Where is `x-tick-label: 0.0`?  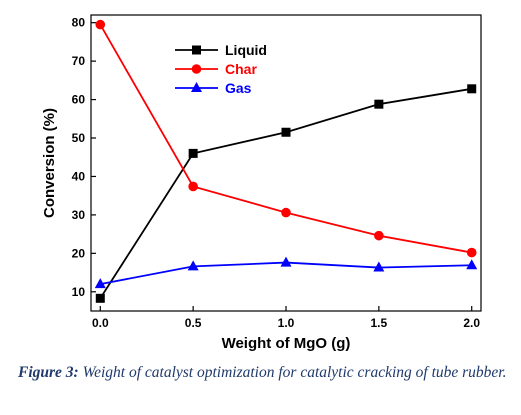 x-tick-label: 0.0 is located at coordinates (100, 323).